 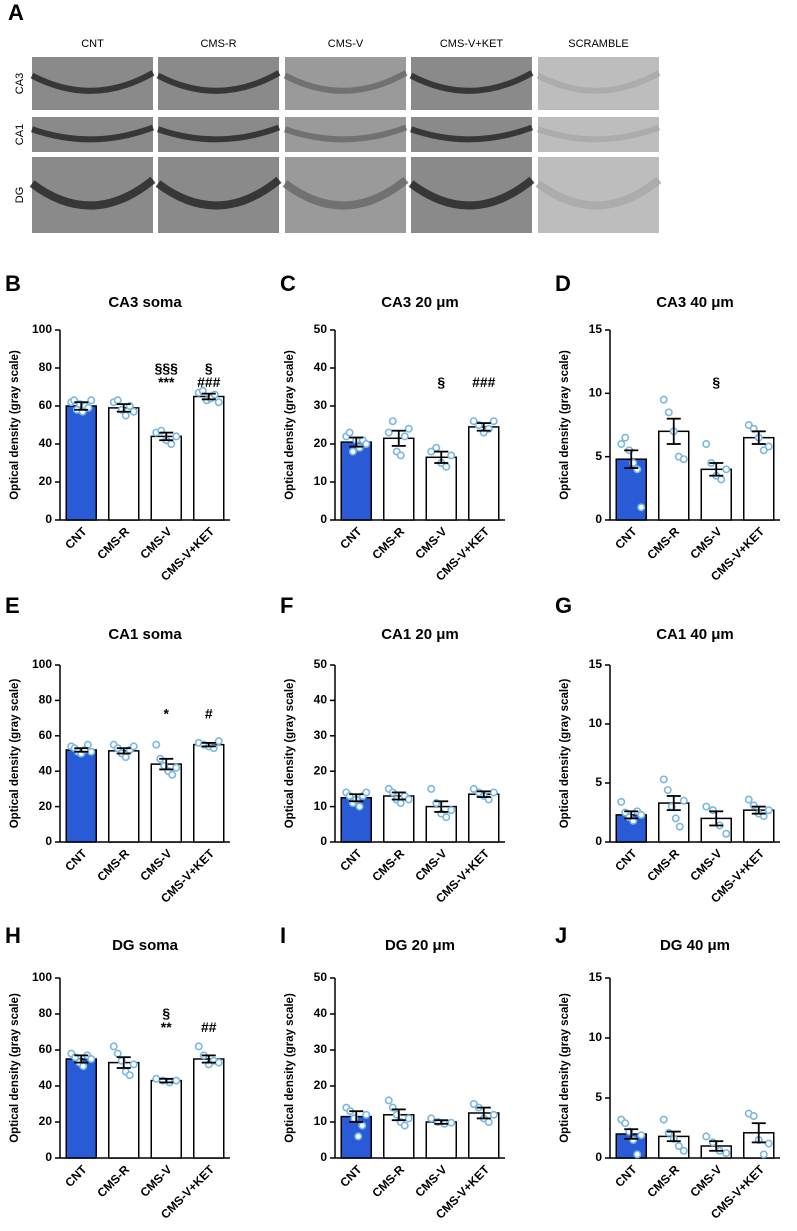 What do you see at coordinates (563, 283) in the screenshot?
I see `panel-letter: D` at bounding box center [563, 283].